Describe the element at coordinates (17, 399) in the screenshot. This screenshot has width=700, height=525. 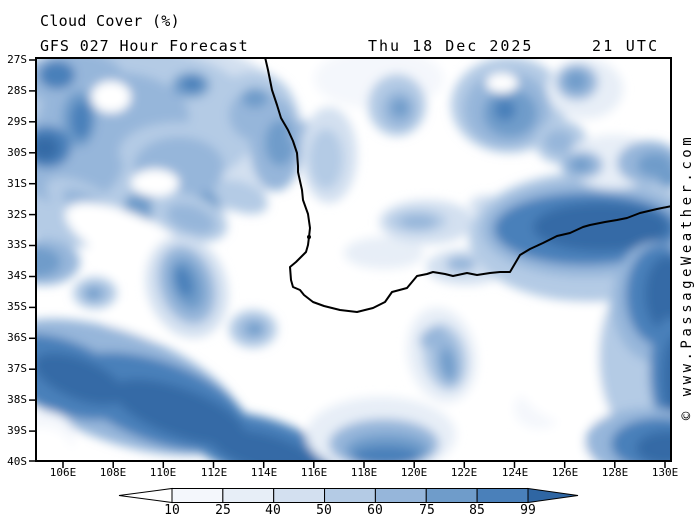
I see `lat-label: 38S` at that location.